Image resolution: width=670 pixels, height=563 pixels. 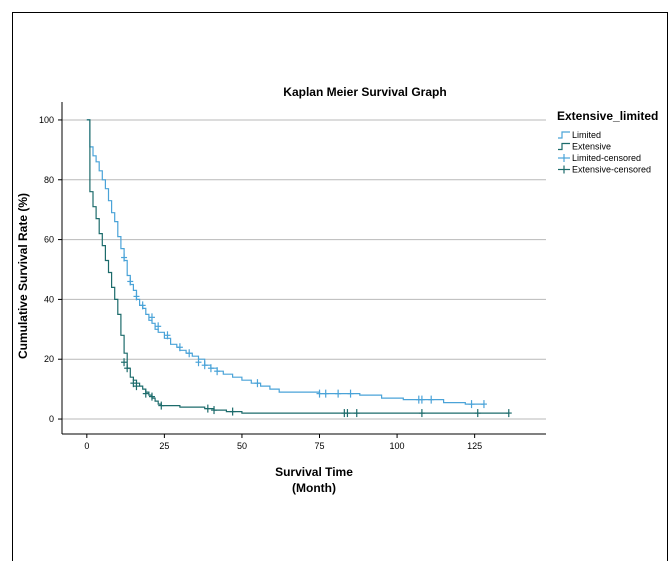 What do you see at coordinates (607, 116) in the screenshot?
I see `legend-title: Extensive_limited` at bounding box center [607, 116].